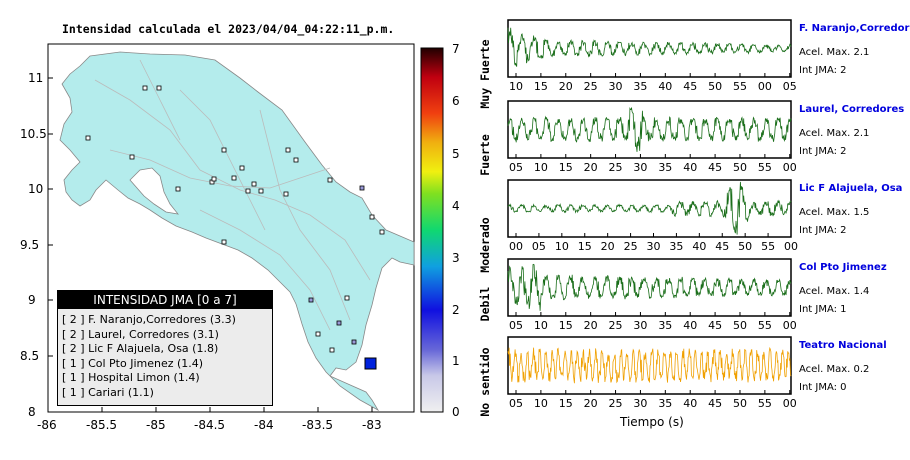 Image resolution: width=910 pixels, height=460 pixels. What do you see at coordinates (834, 133) in the screenshot?
I see `trace-acel-max: Acel. Max. 2.1` at bounding box center [834, 133].